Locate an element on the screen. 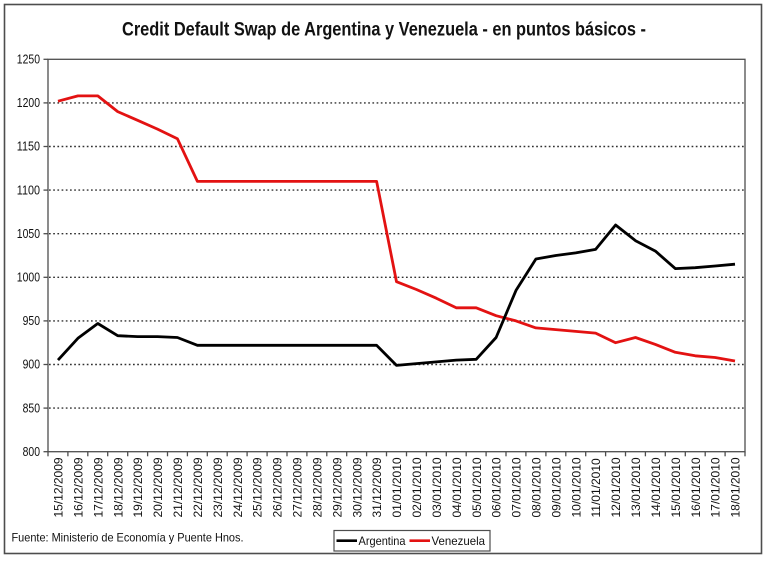 This screenshot has height=564, width=768. svg-text: 09/01/2010 is located at coordinates (556, 487).